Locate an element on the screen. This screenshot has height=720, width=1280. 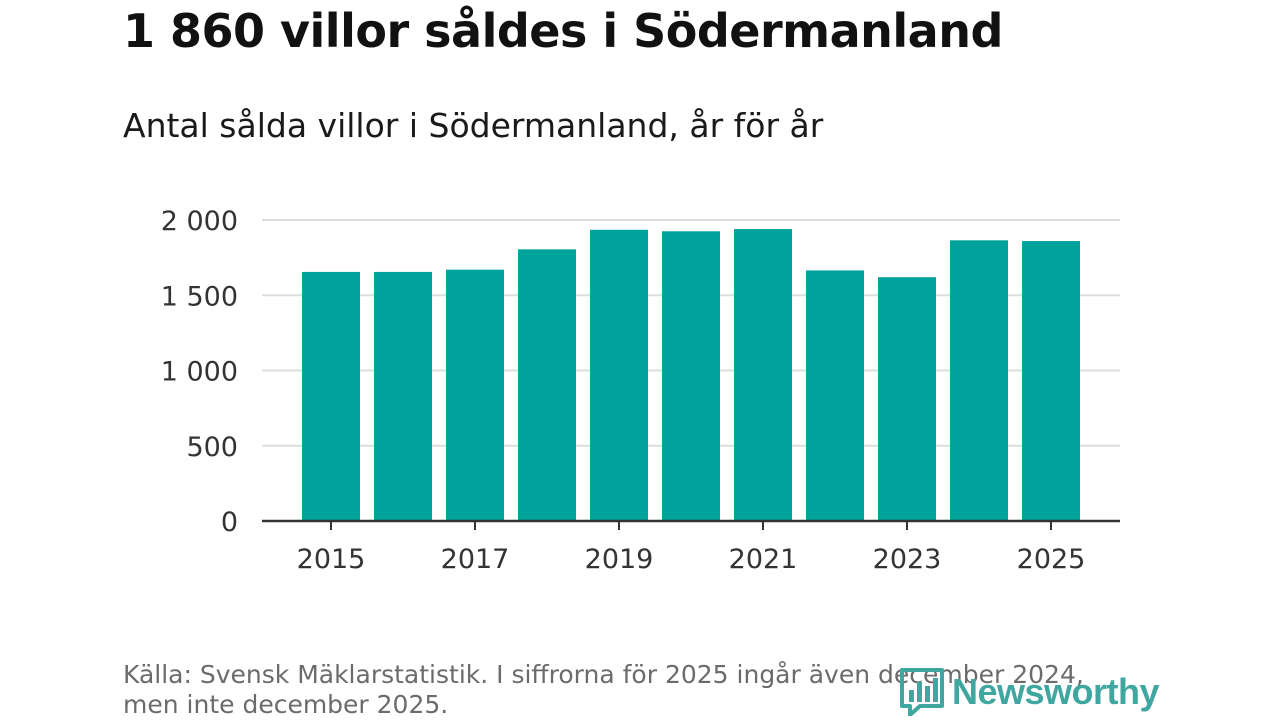
logo-text: Newsworthy is located at coordinates (1056, 691).